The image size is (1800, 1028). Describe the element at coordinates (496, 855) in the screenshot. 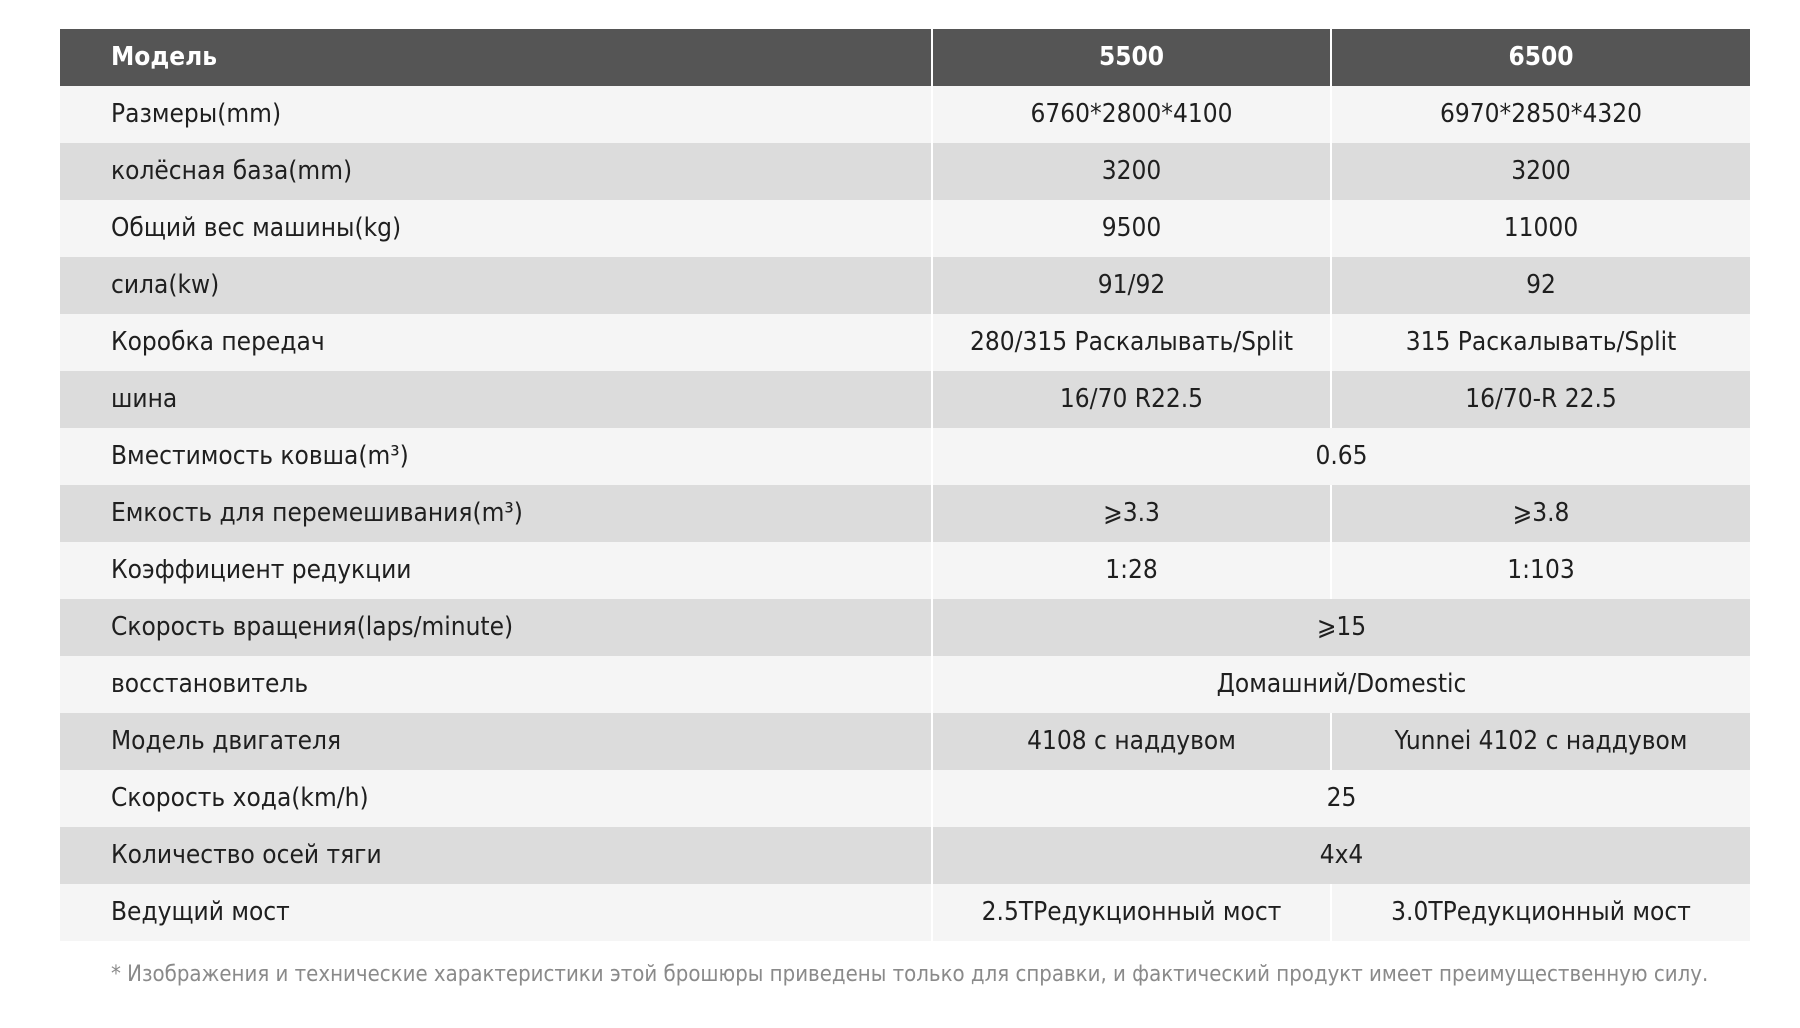

I see `spec-name: Количество осей тяги` at that location.